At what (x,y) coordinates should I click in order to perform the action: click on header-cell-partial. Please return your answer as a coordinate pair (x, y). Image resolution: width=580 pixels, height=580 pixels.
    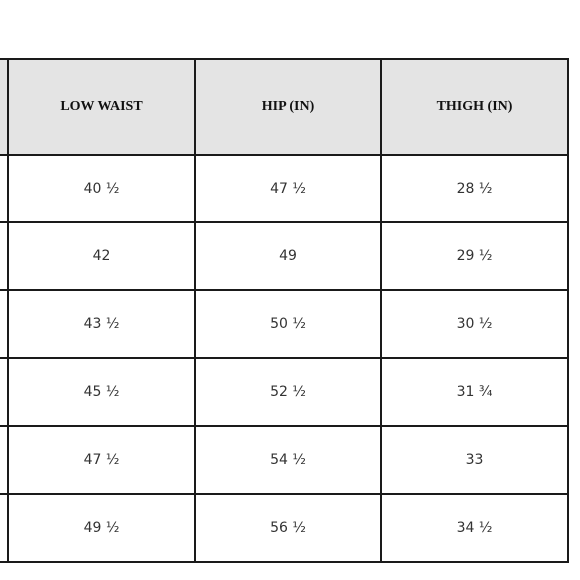
    Looking at the image, I should click on (4, 107).